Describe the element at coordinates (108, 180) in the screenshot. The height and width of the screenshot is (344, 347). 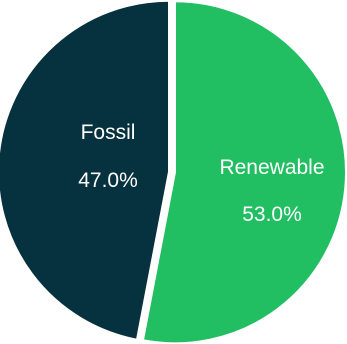
I see `slice-value-fossil: 47.0%` at that location.